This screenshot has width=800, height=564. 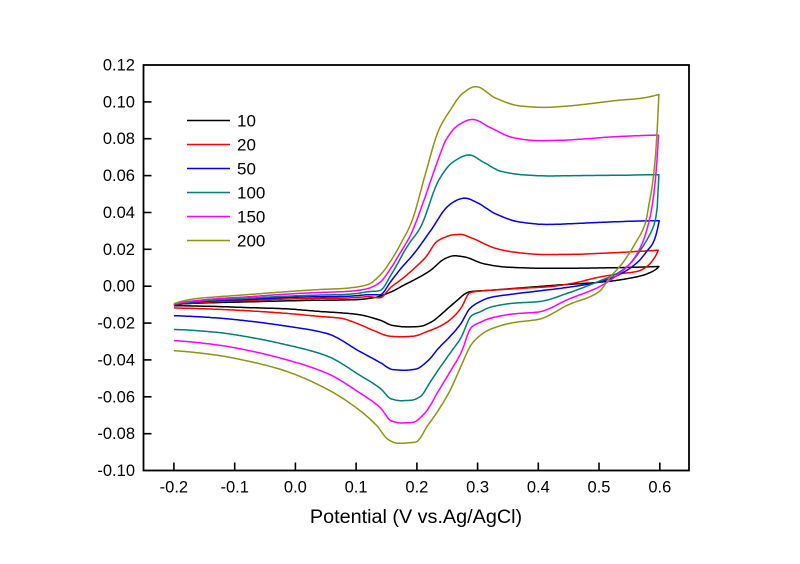 What do you see at coordinates (119, 66) in the screenshot?
I see `svg-text: 0.12` at bounding box center [119, 66].